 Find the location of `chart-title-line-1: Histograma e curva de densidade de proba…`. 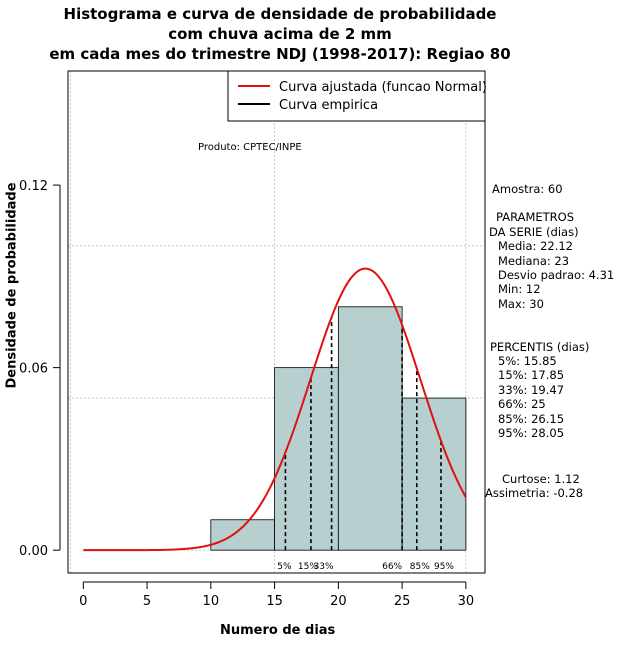

chart-title-line-1: Histograma e curva de densidade de proba… is located at coordinates (280, 14).